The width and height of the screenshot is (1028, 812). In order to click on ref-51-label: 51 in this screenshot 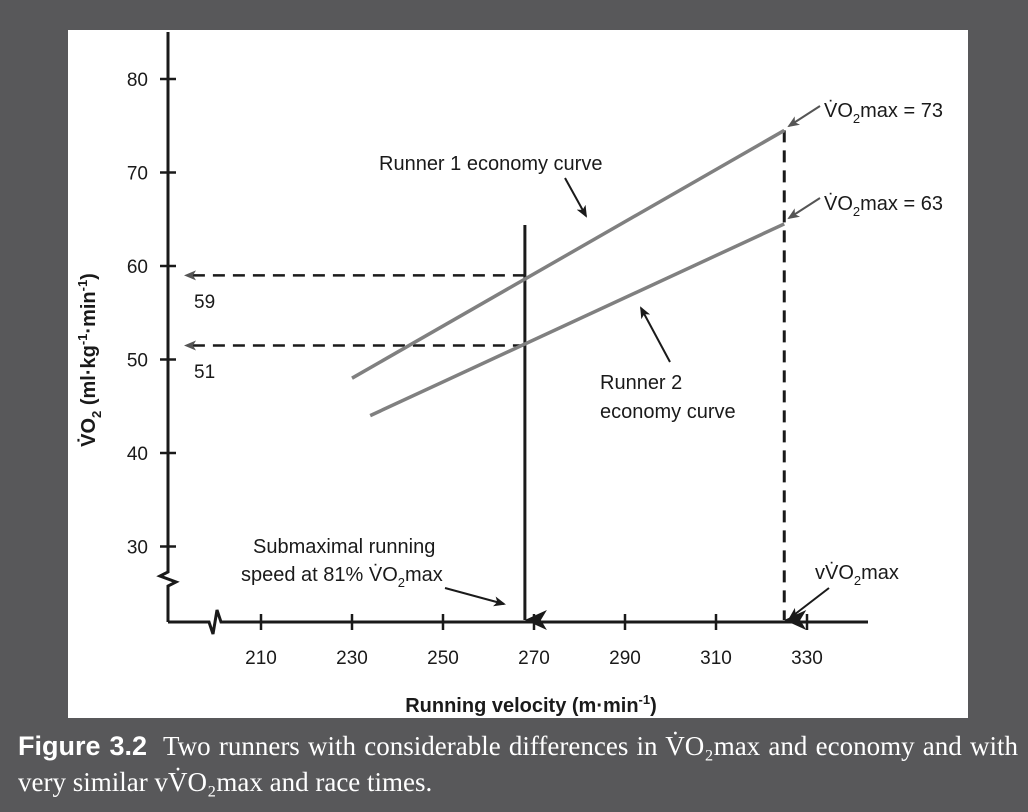, I will do `click(204, 372)`.